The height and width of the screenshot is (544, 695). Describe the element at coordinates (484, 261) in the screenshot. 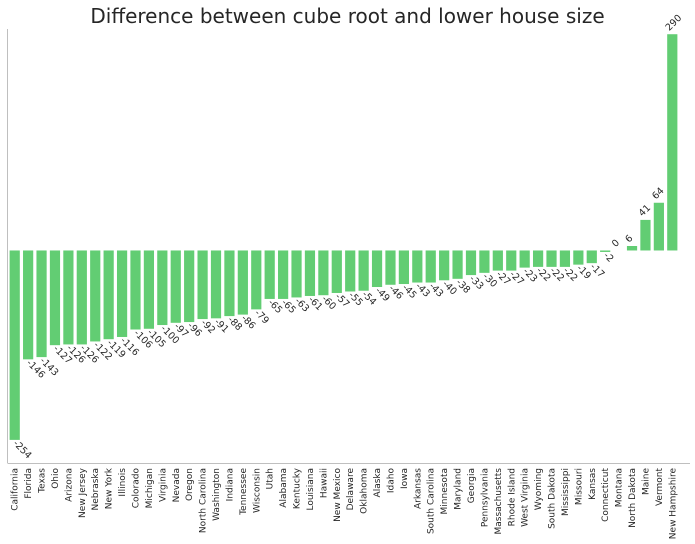

I see `bar-pennsylvania` at that location.